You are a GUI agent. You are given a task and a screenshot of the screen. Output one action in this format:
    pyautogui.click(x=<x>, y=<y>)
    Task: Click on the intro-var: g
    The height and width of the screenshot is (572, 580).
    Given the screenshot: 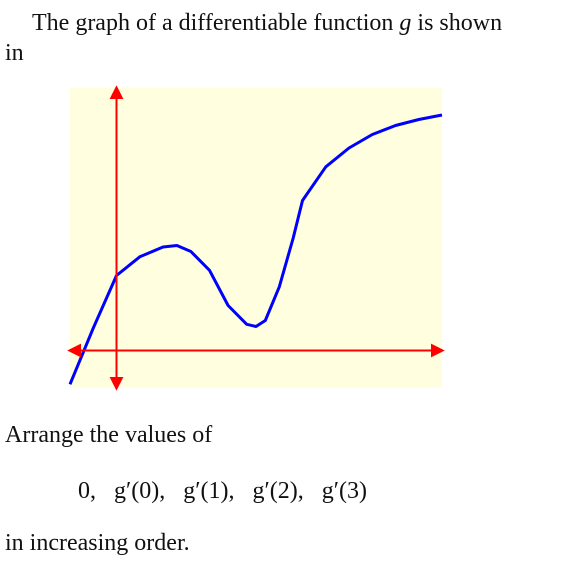 What is the action you would take?
    pyautogui.click(x=405, y=23)
    